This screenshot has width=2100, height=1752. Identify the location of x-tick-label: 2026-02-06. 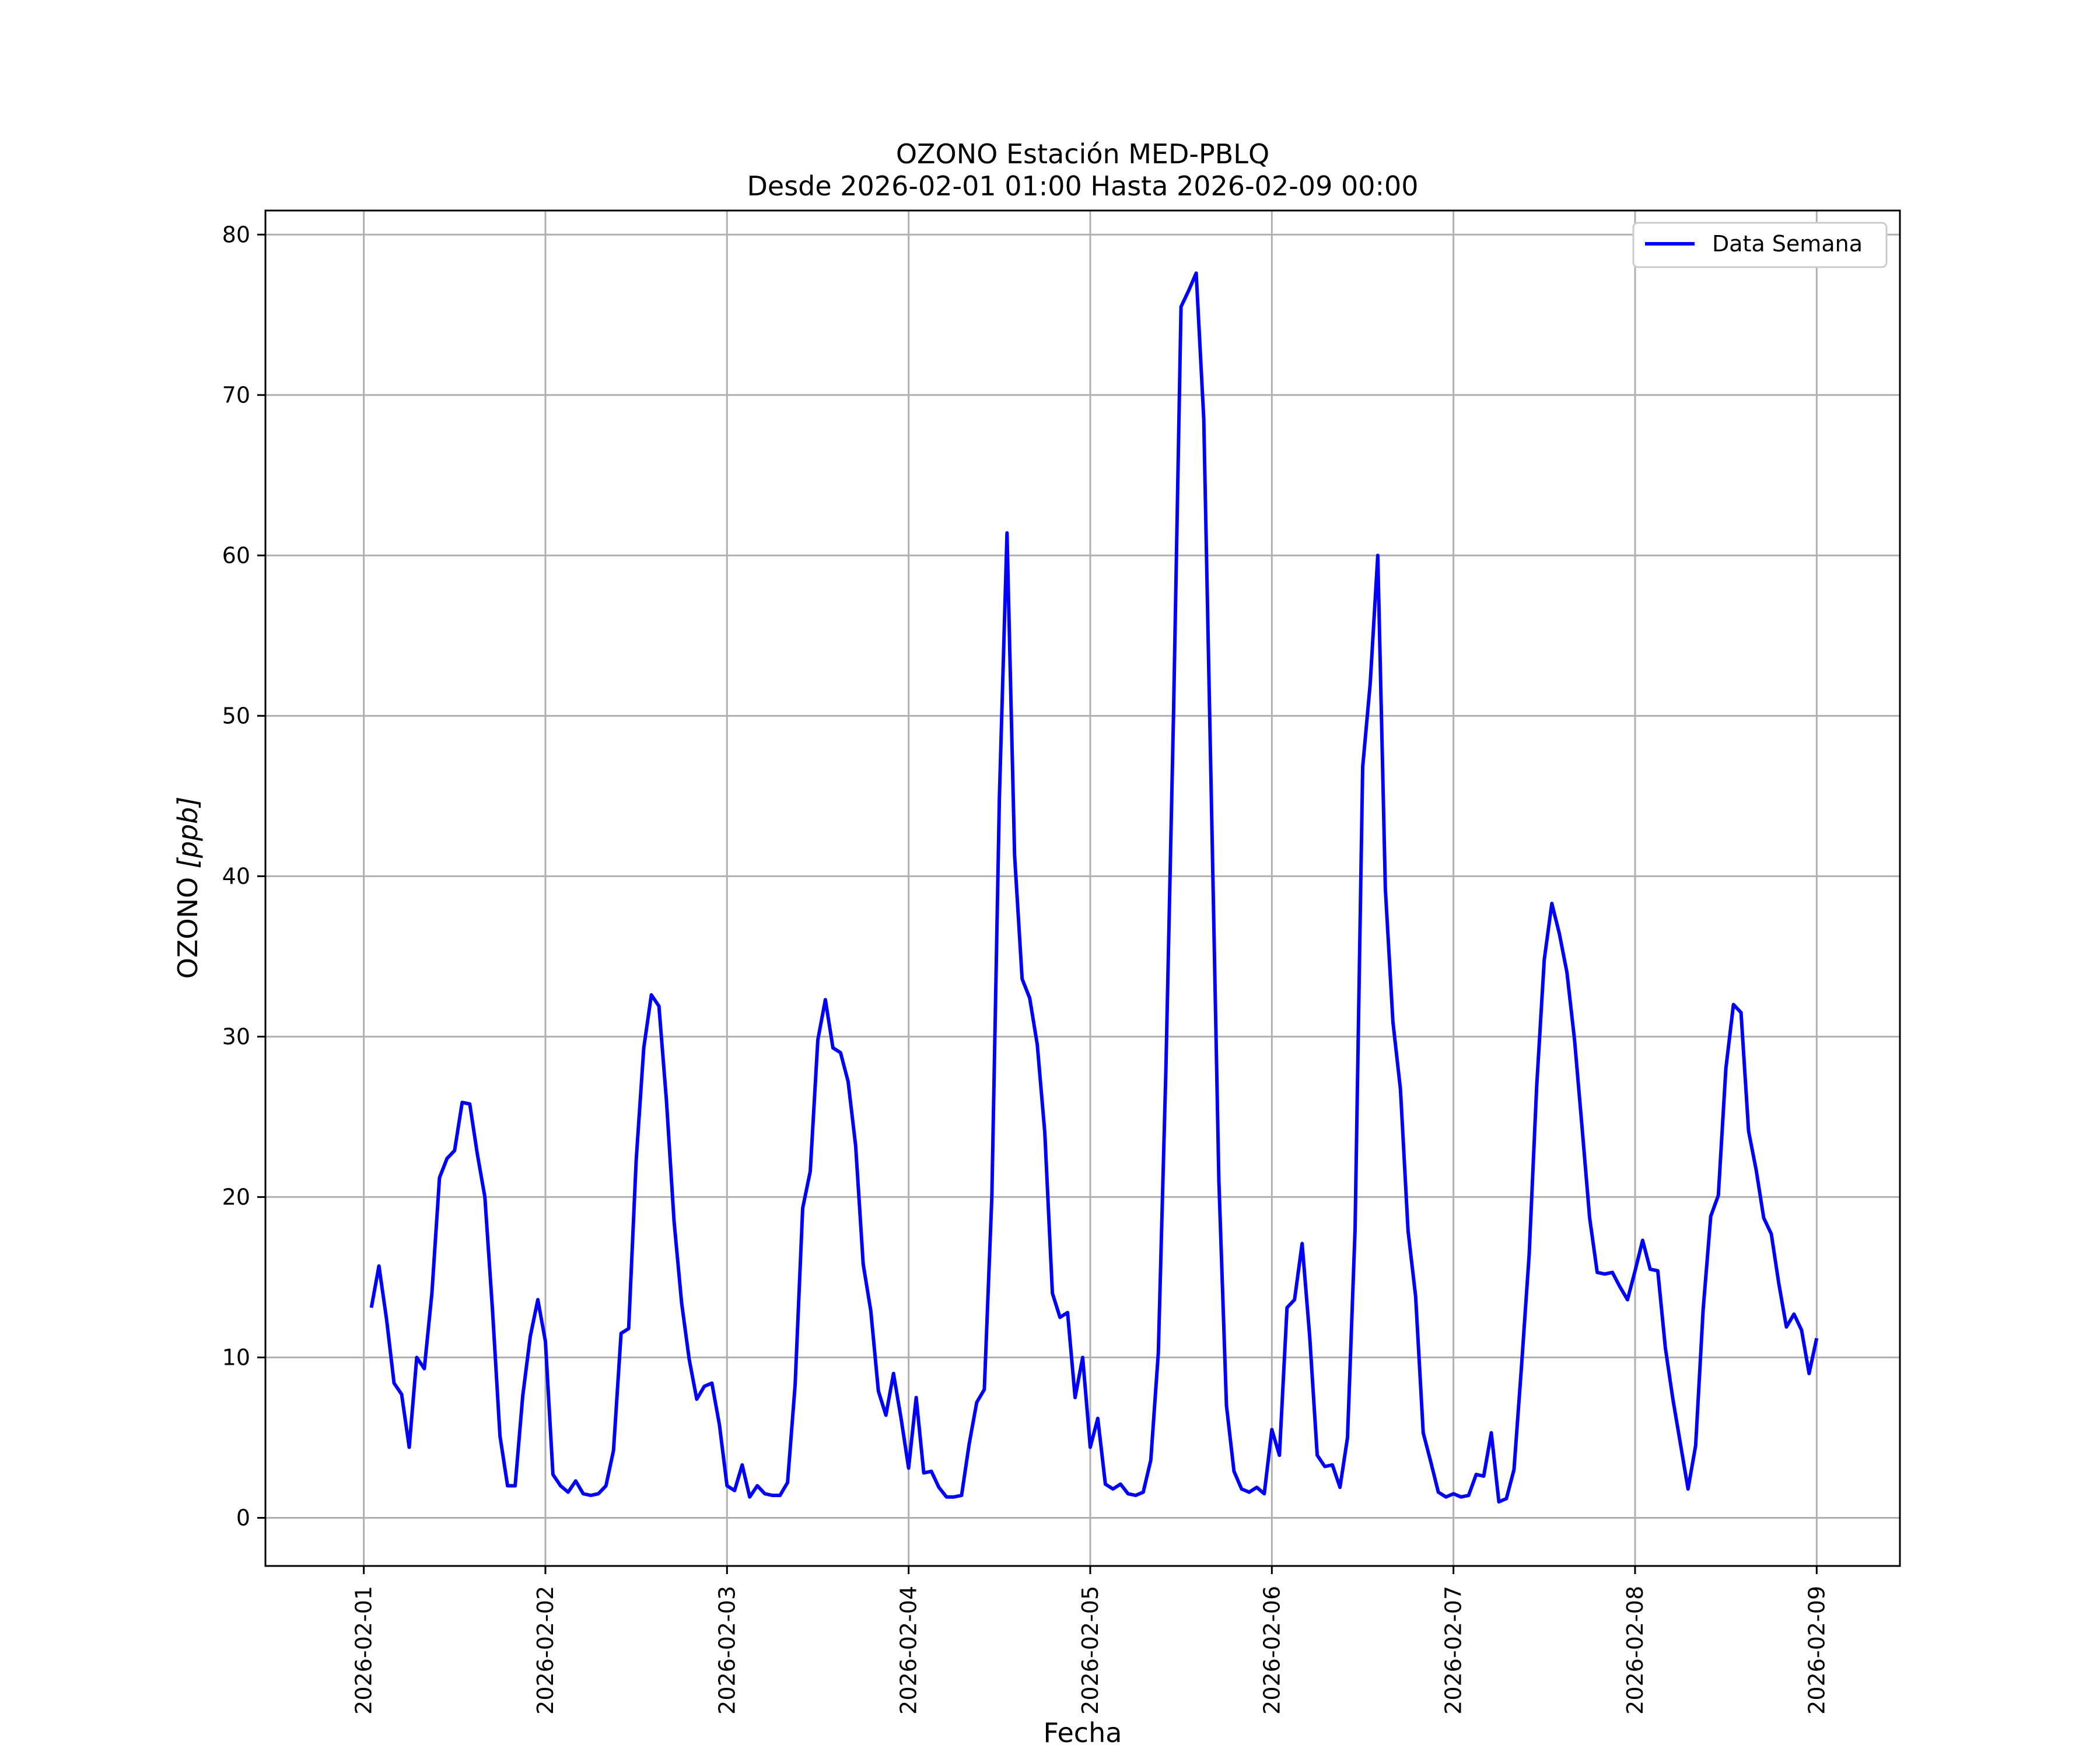
(1272, 1650).